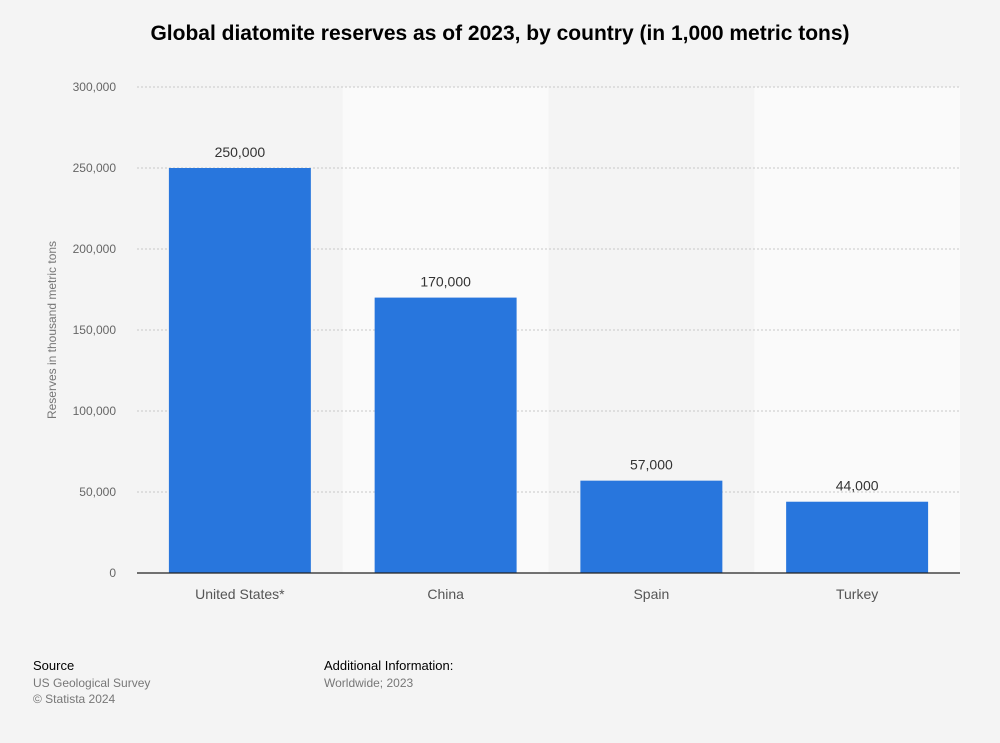 The width and height of the screenshot is (1000, 743). What do you see at coordinates (95, 87) in the screenshot?
I see `y-tick-label: 300,000` at bounding box center [95, 87].